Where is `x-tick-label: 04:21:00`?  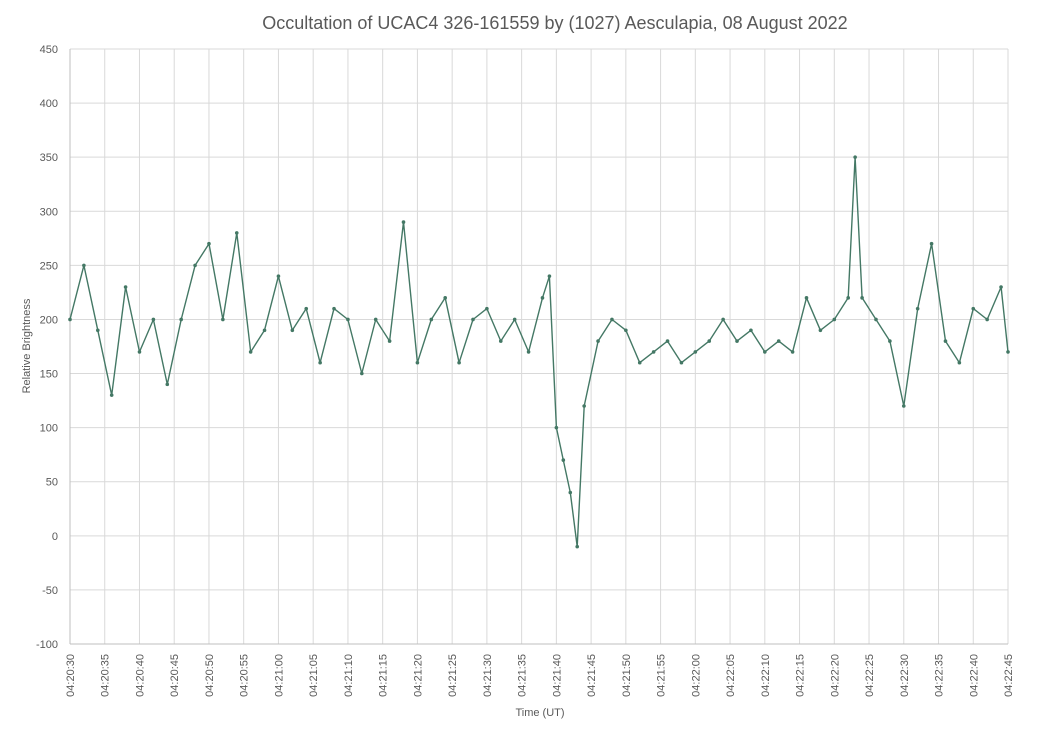 x-tick-label: 04:21:00 is located at coordinates (279, 675).